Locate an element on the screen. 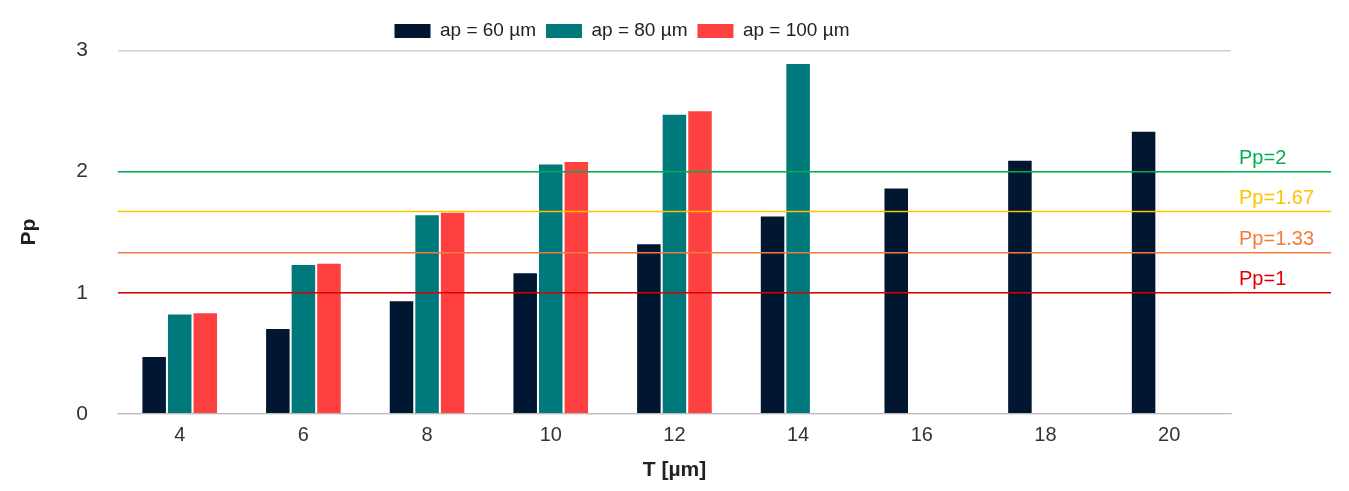 The height and width of the screenshot is (491, 1349). x-tick-label: 18 is located at coordinates (1045, 434).